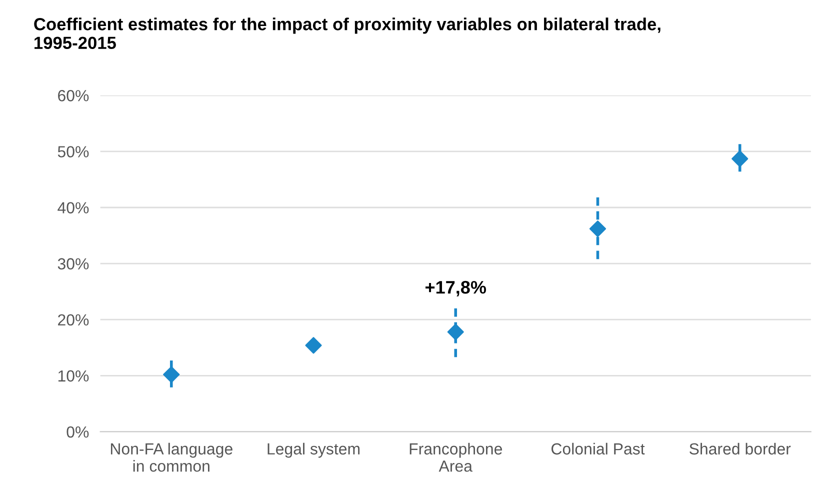 Image resolution: width=836 pixels, height=502 pixels. What do you see at coordinates (314, 450) in the screenshot?
I see `x-tick-label: Legal system` at bounding box center [314, 450].